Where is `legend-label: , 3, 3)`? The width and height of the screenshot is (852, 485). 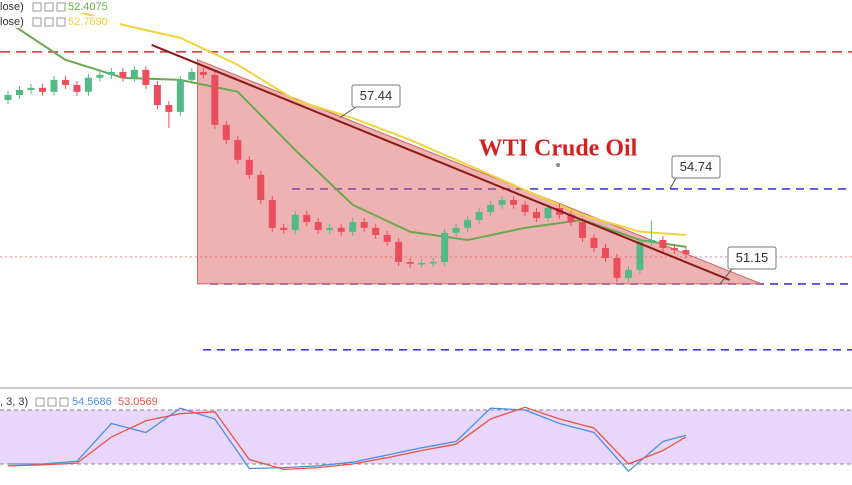 legend-label: , 3, 3) is located at coordinates (14, 402).